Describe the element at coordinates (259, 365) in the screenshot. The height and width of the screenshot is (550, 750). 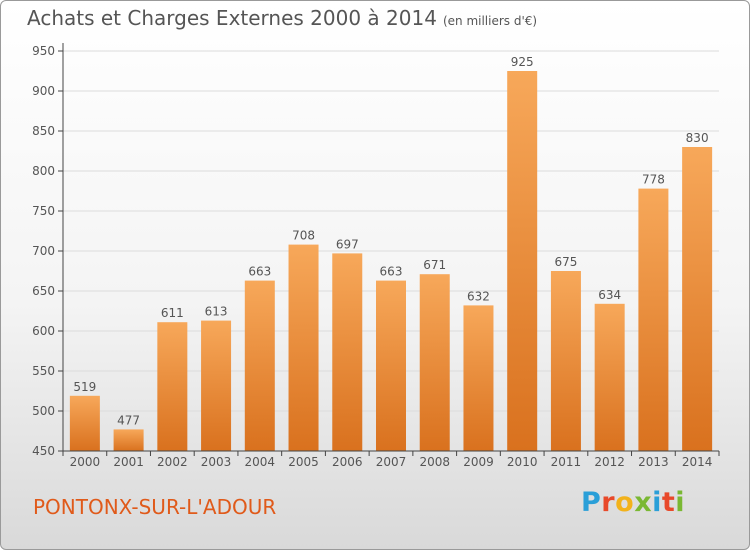
I see `bar-2004` at that location.